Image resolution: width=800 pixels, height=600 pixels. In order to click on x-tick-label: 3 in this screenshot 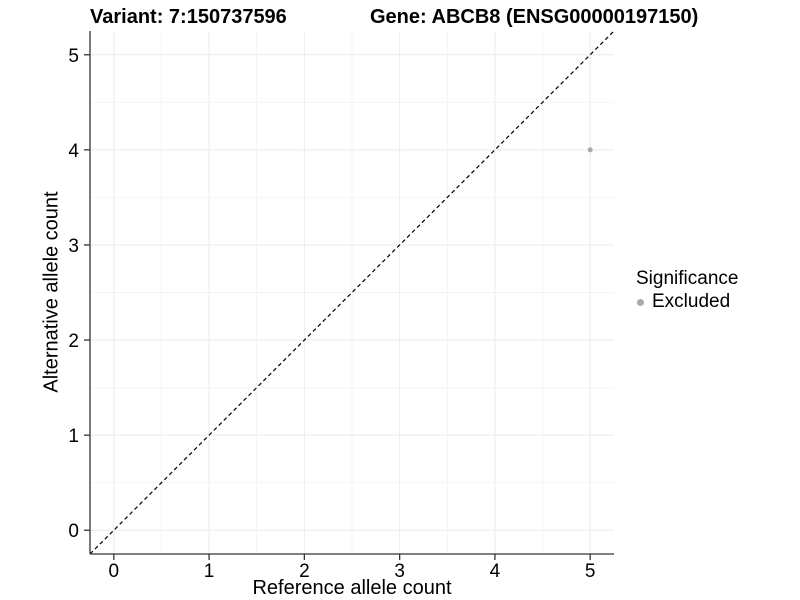, I will do `click(399, 571)`.